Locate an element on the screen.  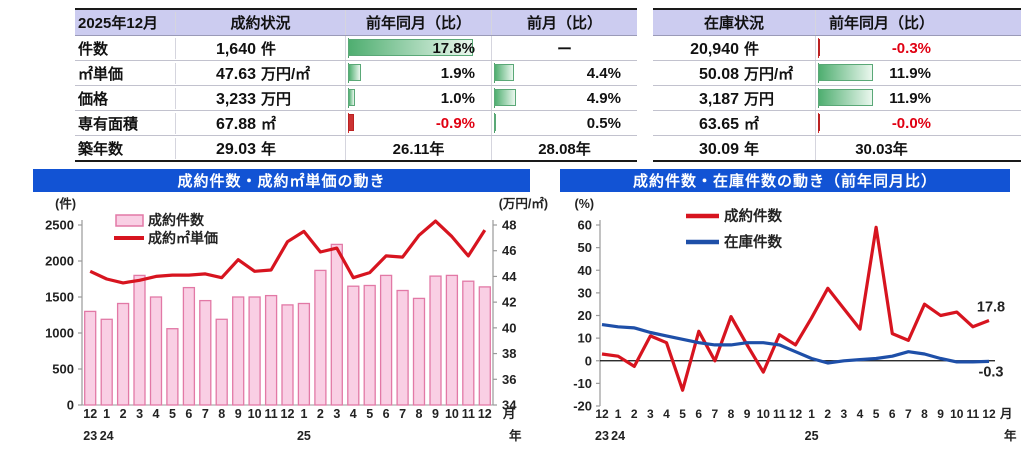
svg-text: (件) is located at coordinates (65, 203).